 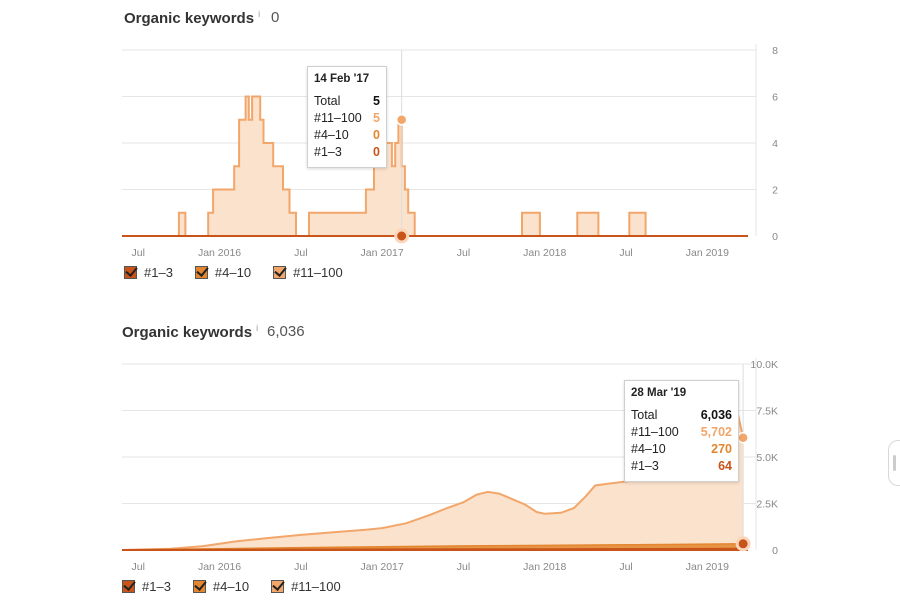 I want to click on y-tick-label: 7.5K, so click(x=767, y=412).